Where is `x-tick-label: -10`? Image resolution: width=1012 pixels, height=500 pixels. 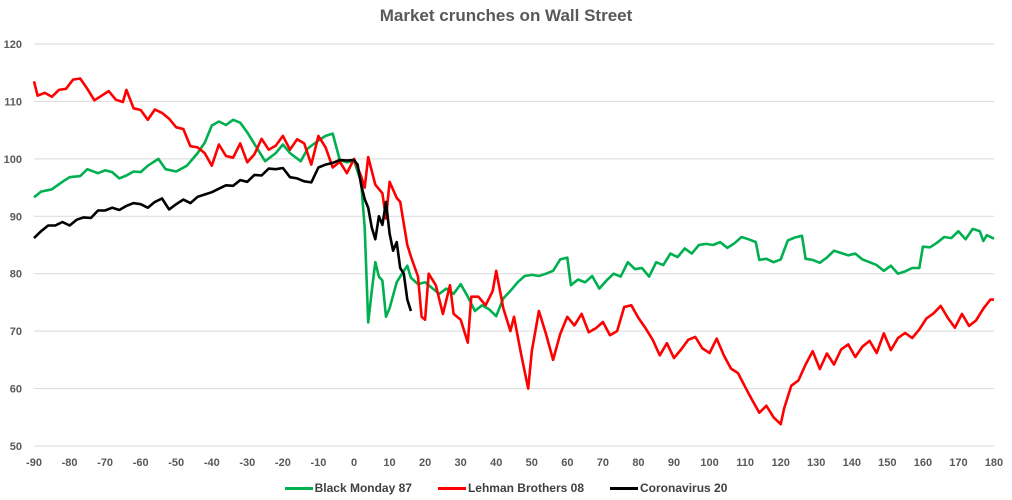
x-tick-label: -10 is located at coordinates (318, 463).